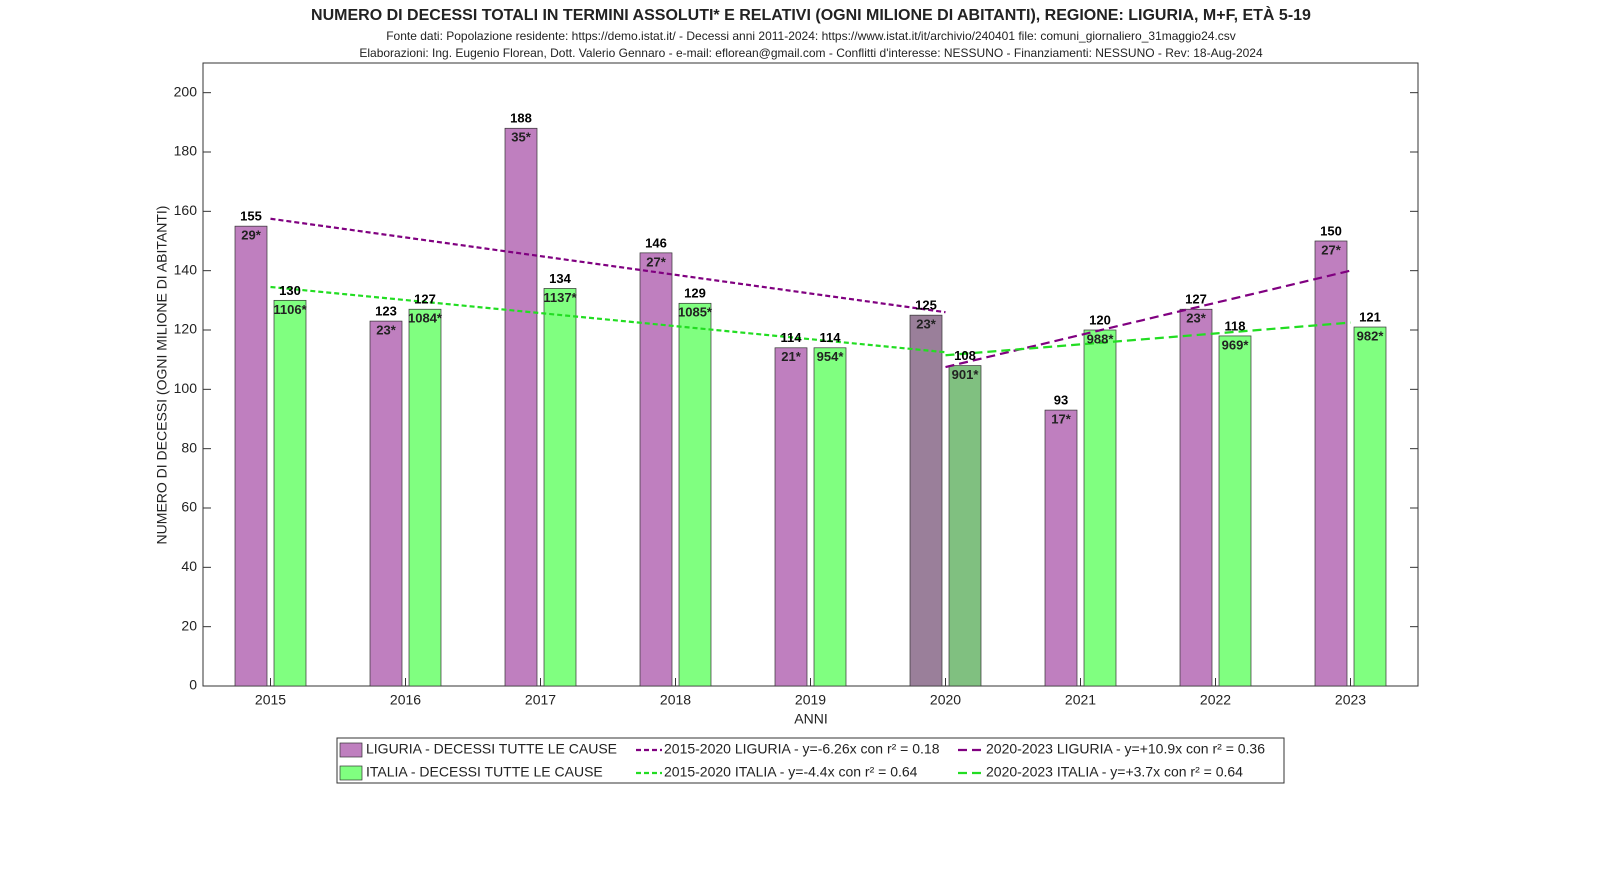 This screenshot has height=887, width=1600. What do you see at coordinates (251, 235) in the screenshot?
I see `relative-label: 29*` at bounding box center [251, 235].